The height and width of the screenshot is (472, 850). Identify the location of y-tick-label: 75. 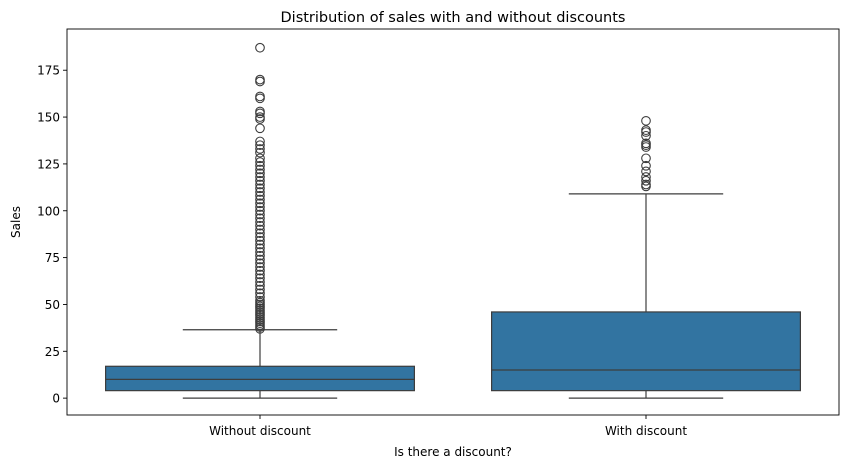
(52, 258).